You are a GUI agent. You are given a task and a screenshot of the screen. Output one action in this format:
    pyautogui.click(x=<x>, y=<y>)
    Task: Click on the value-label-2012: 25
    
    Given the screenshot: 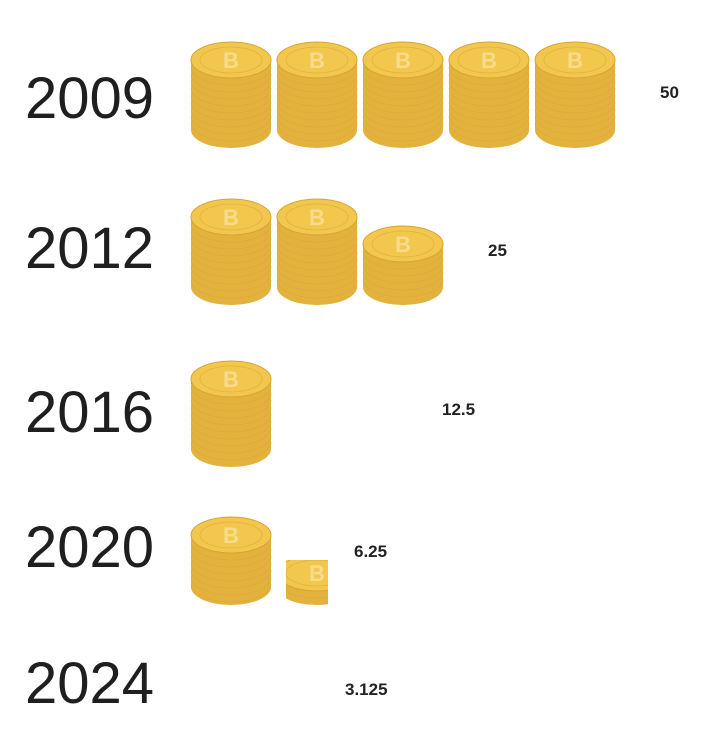 What is the action you would take?
    pyautogui.click(x=497, y=250)
    